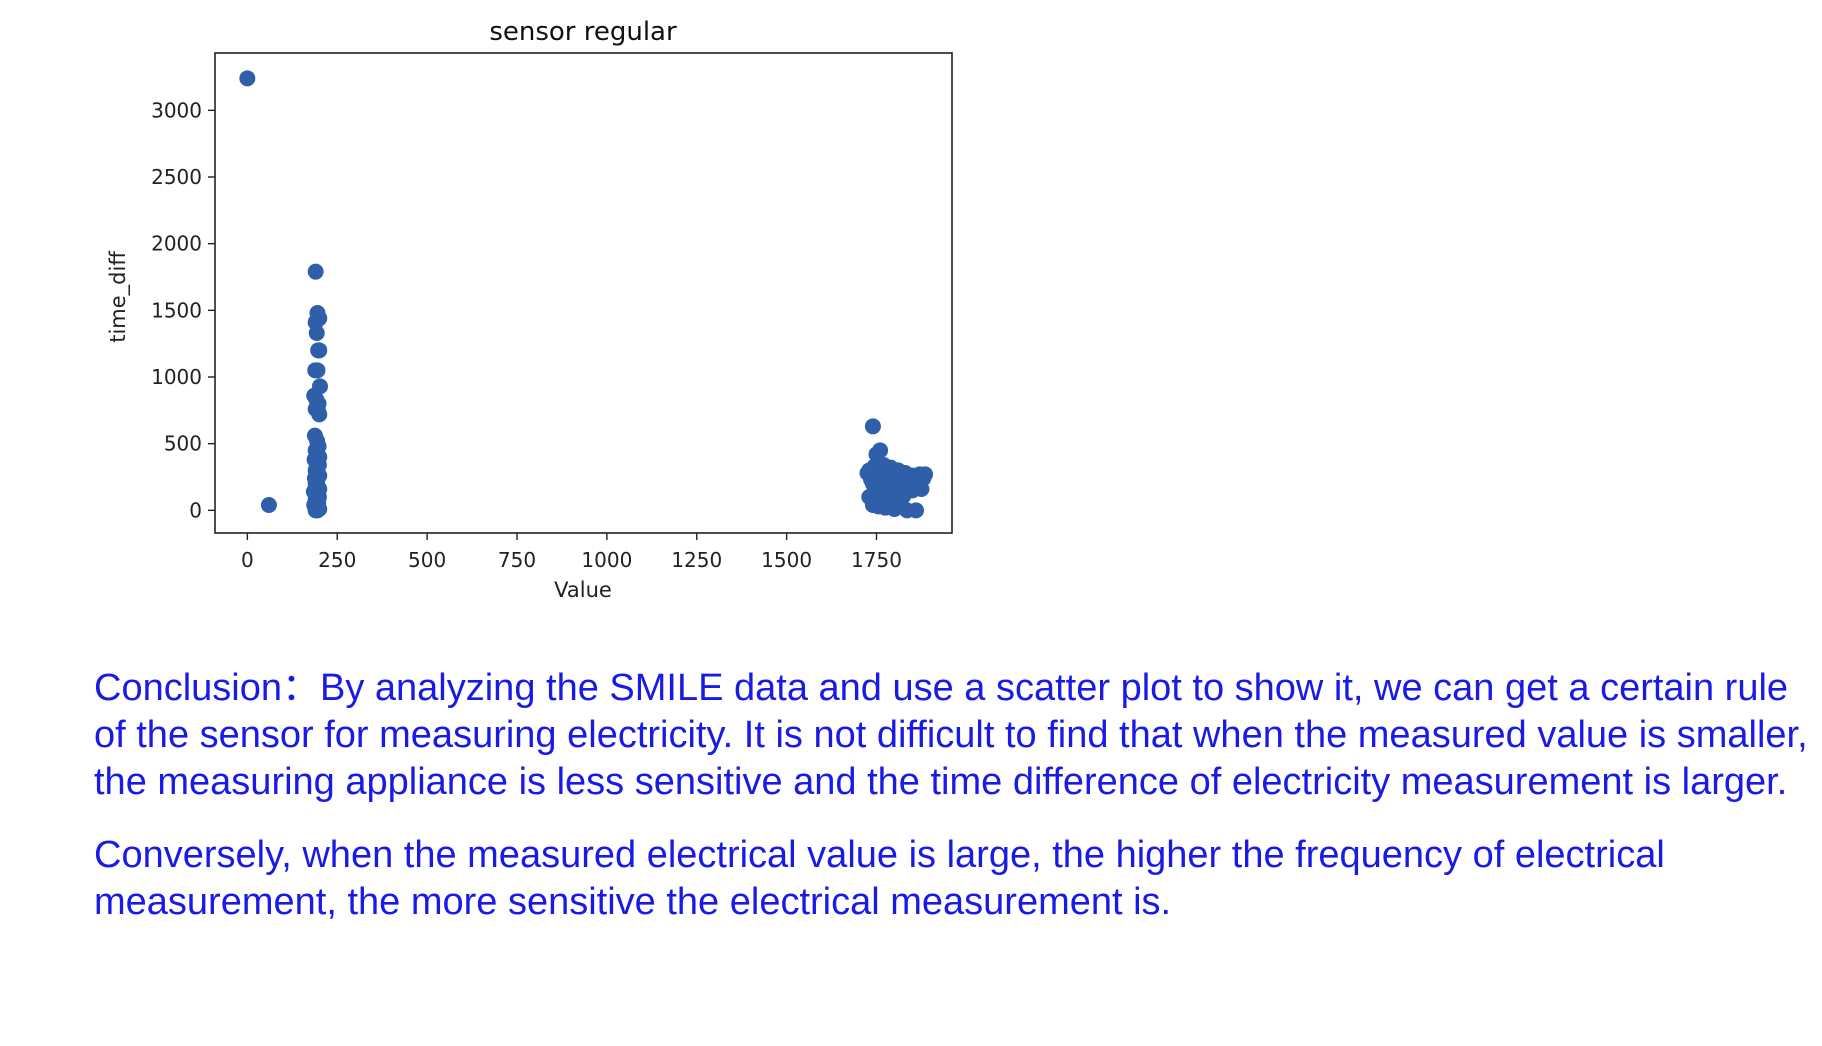 The height and width of the screenshot is (1046, 1822). Describe the element at coordinates (247, 560) in the screenshot. I see `x-tick-label: 0` at that location.